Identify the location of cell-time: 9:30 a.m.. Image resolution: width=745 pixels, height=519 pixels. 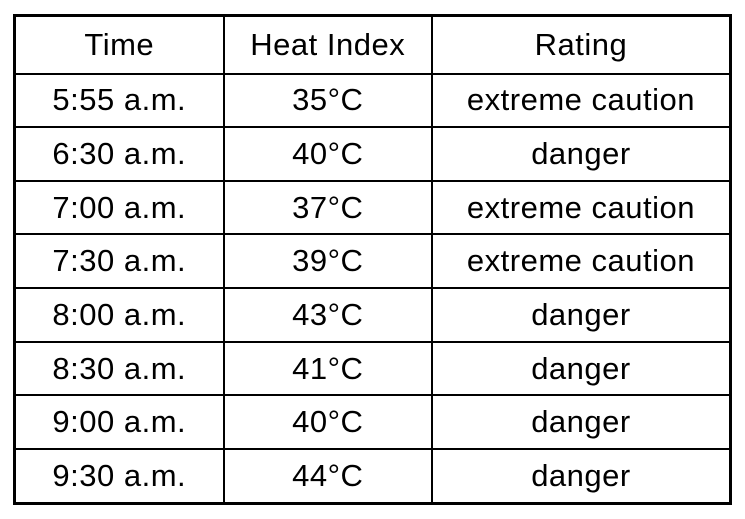
(119, 476).